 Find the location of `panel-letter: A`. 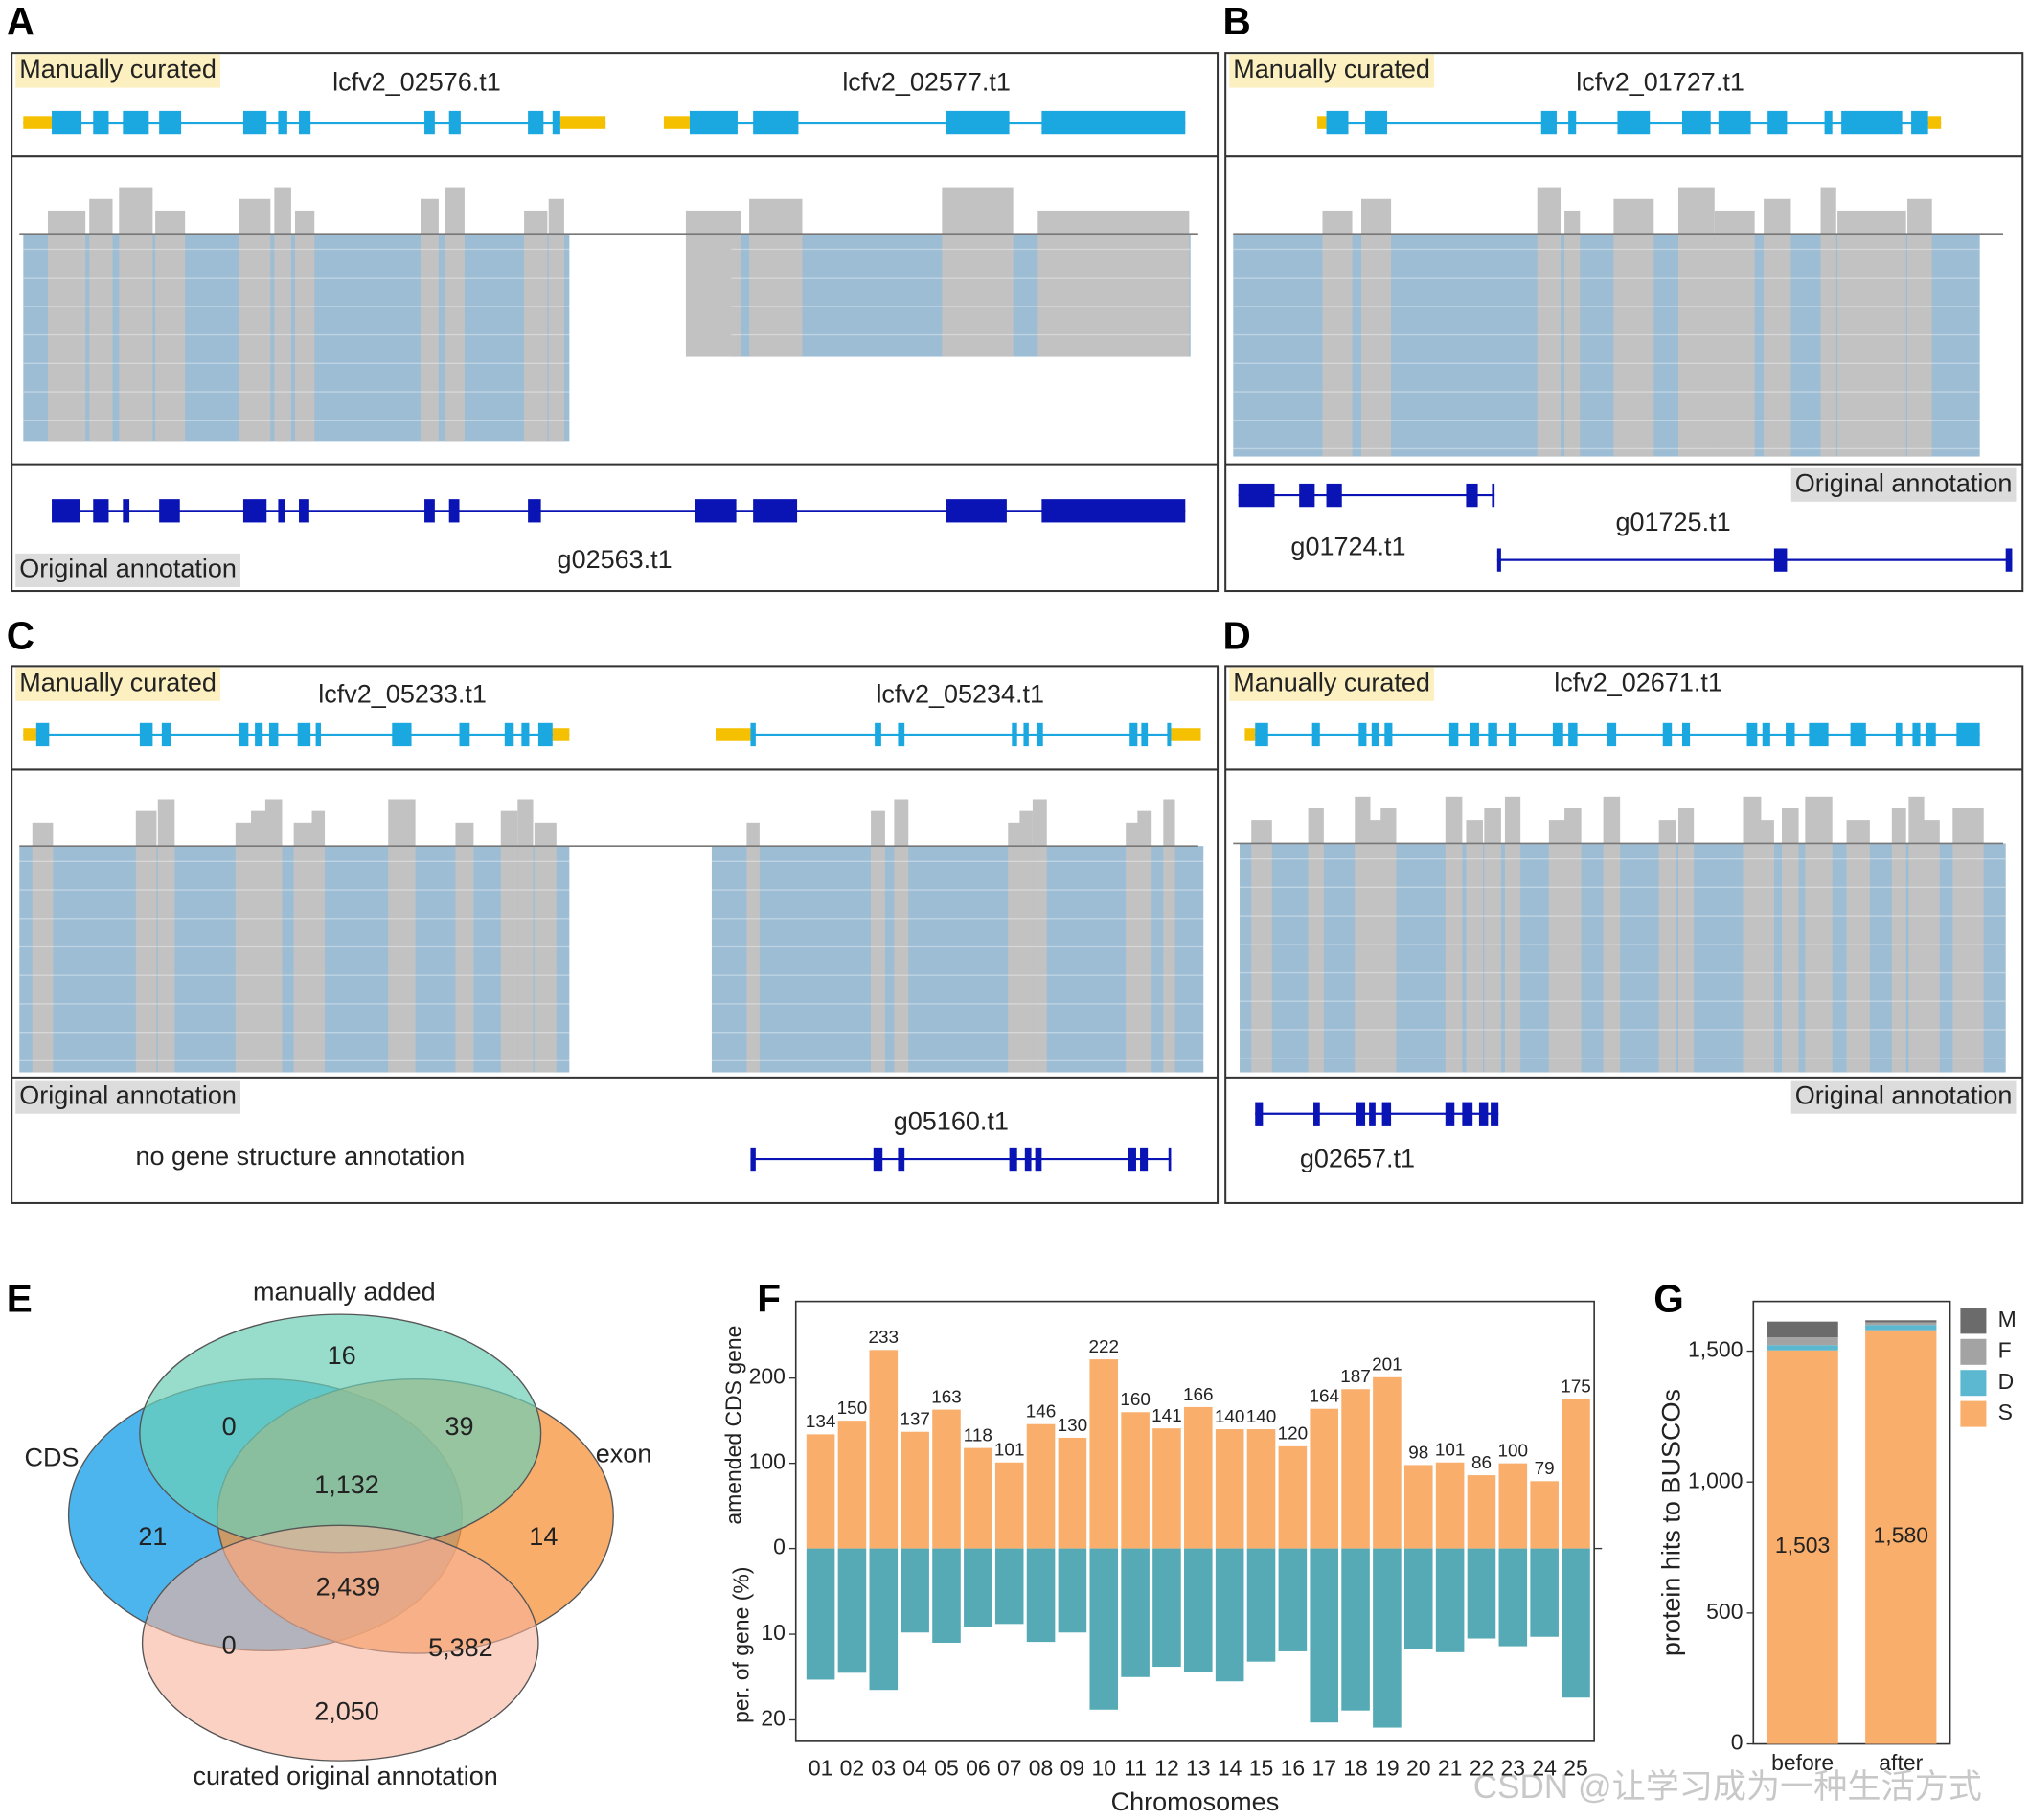

panel-letter: A is located at coordinates (21, 21).